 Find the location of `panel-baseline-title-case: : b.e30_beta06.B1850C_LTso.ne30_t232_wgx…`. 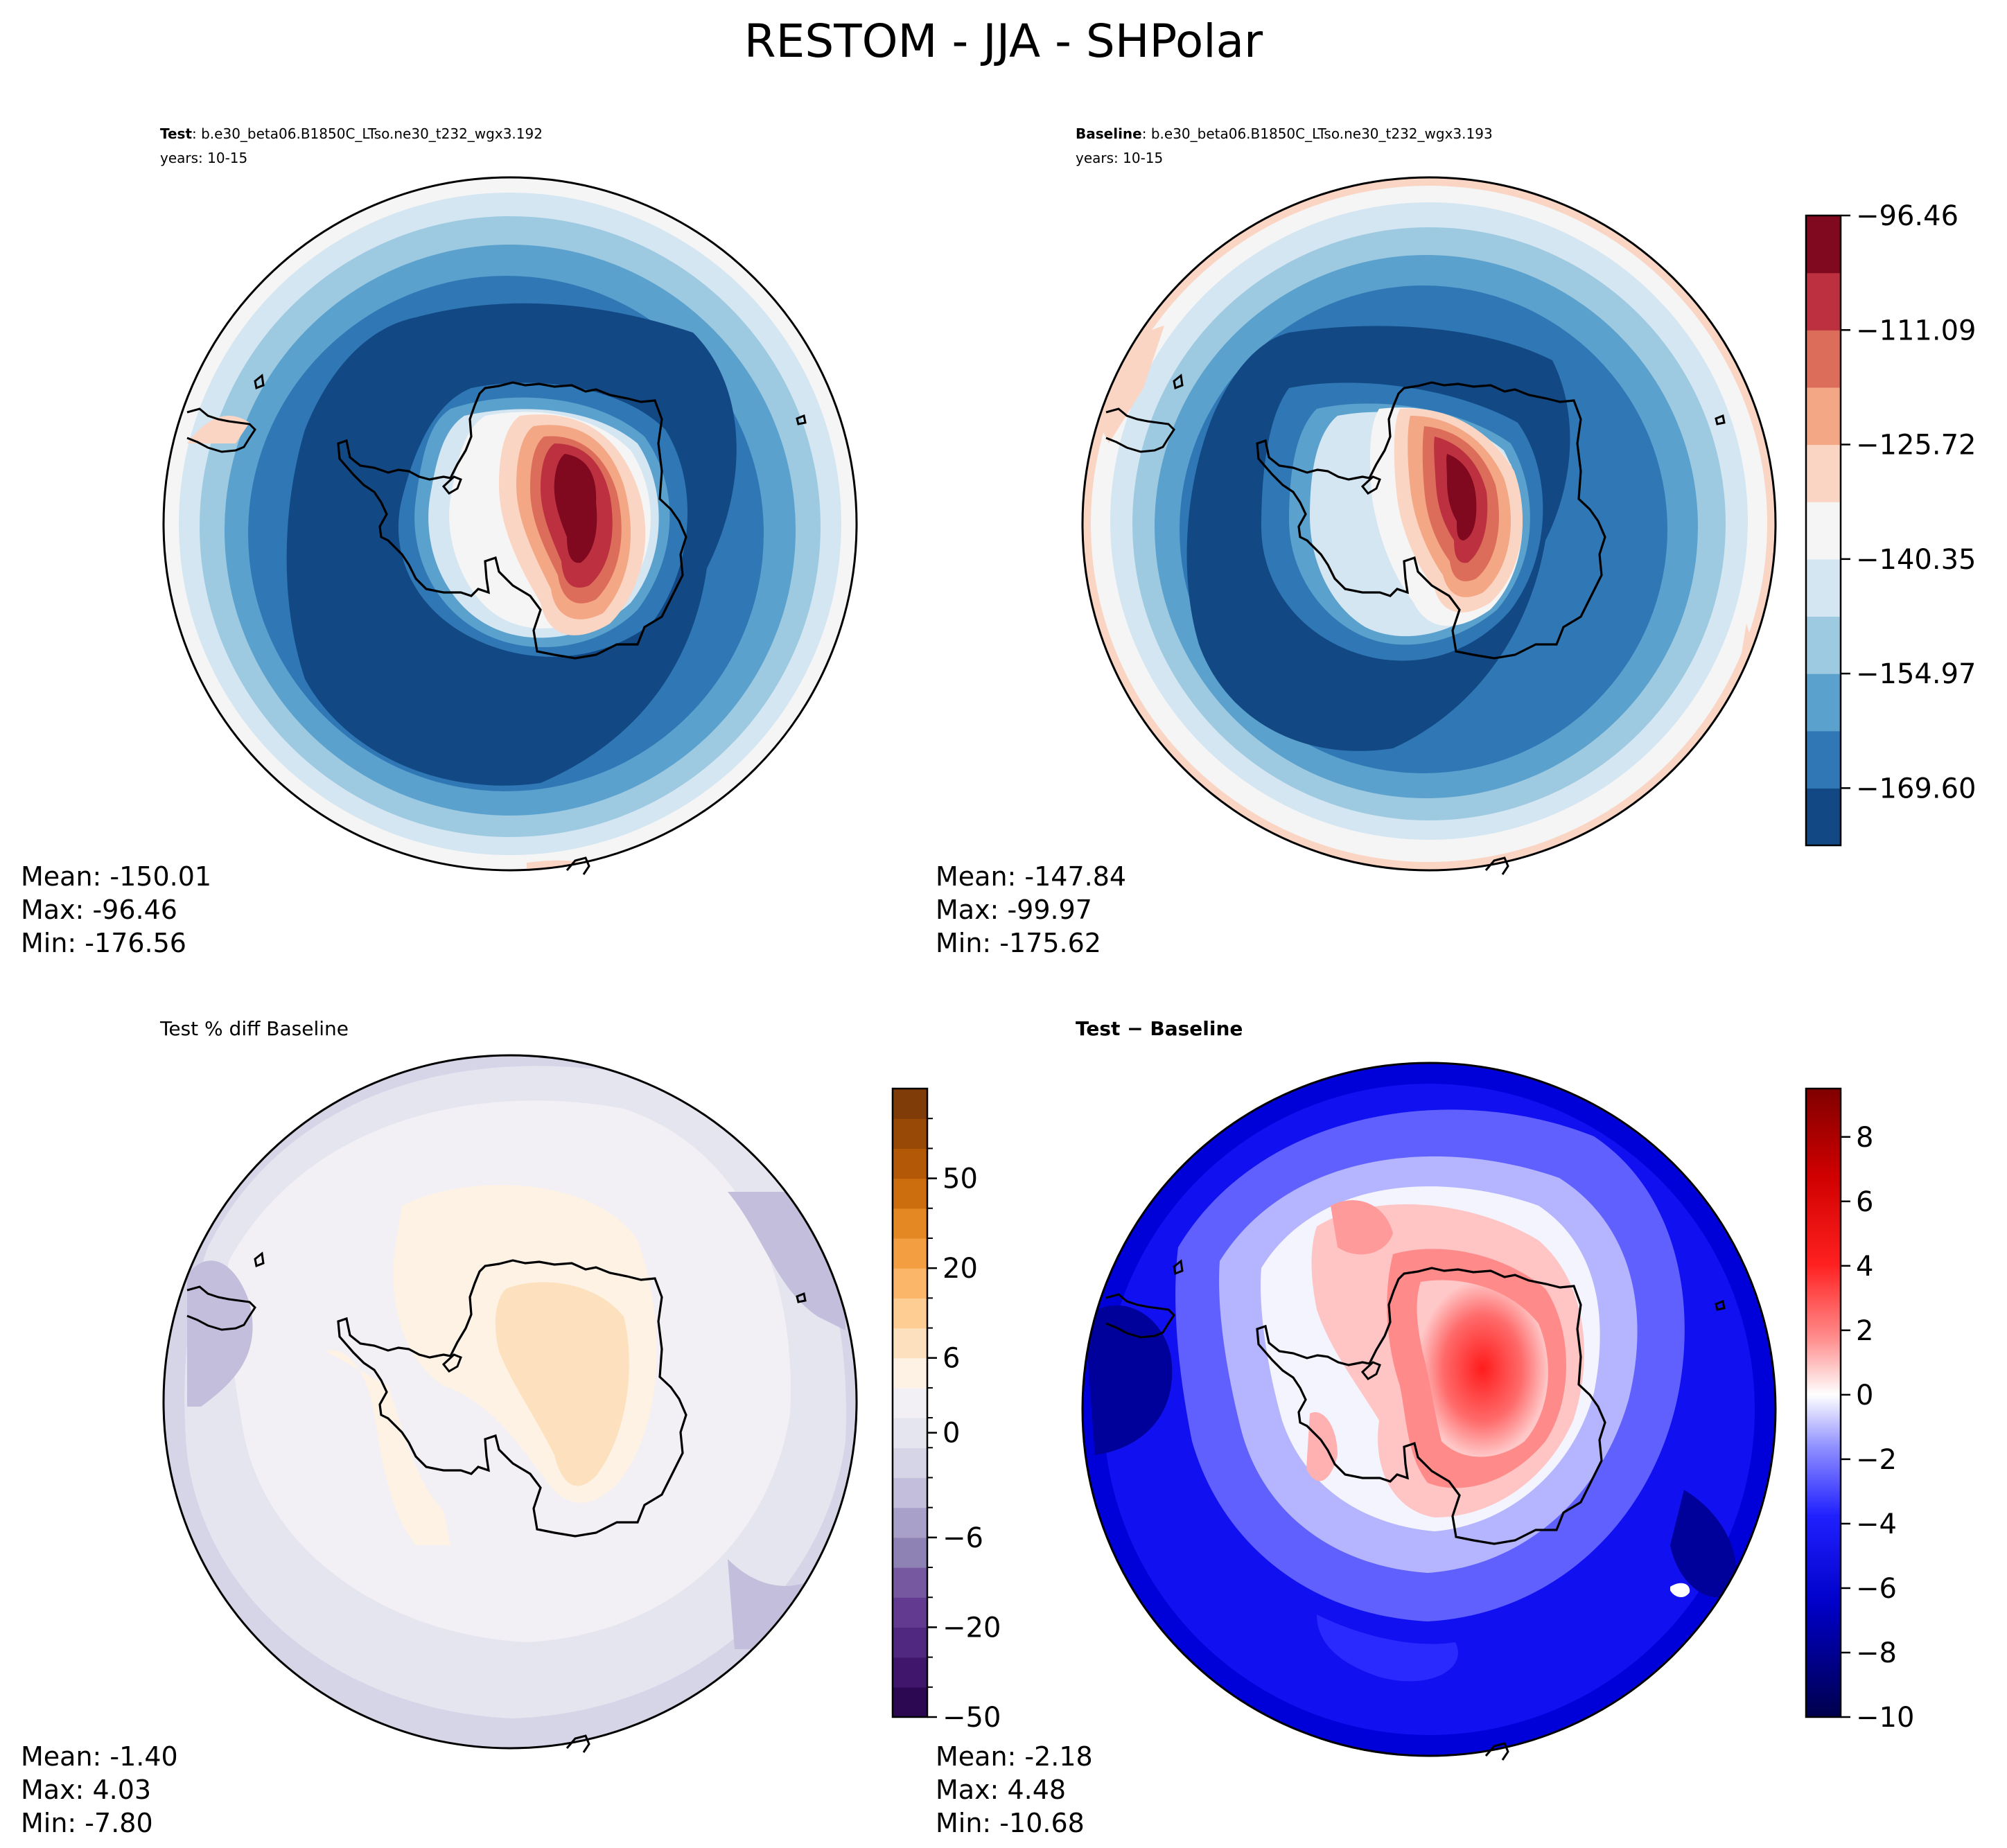

panel-baseline-title-case: : b.e30_beta06.B1850C_LTso.ne30_t232_wgx… is located at coordinates (1317, 133).